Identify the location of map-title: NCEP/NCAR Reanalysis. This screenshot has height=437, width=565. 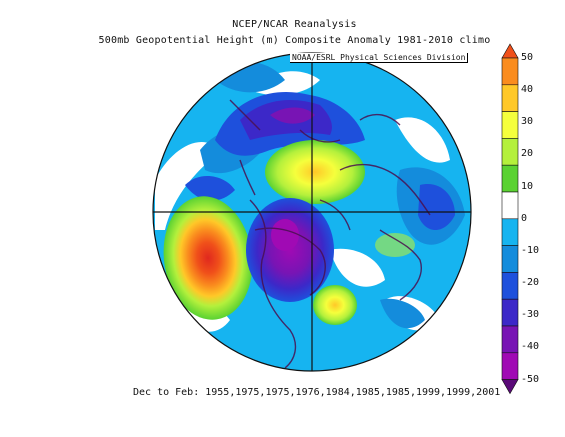
(294, 24).